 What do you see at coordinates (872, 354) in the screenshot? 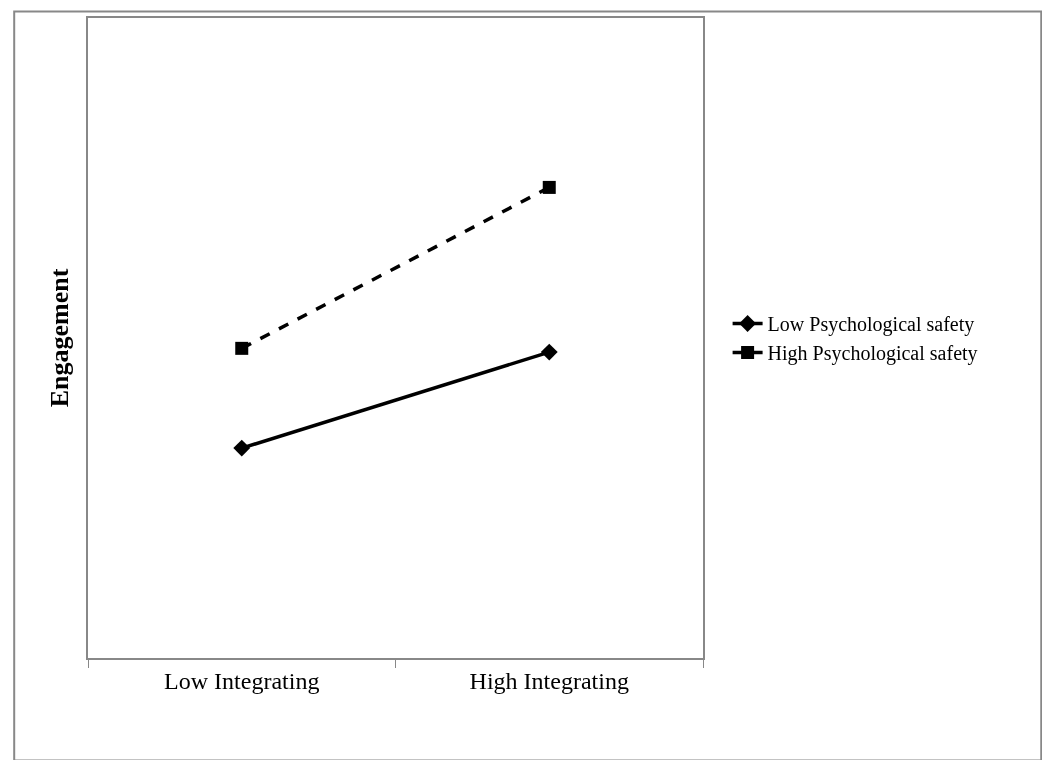
I see `legend-label: High Psychological safety` at bounding box center [872, 354].